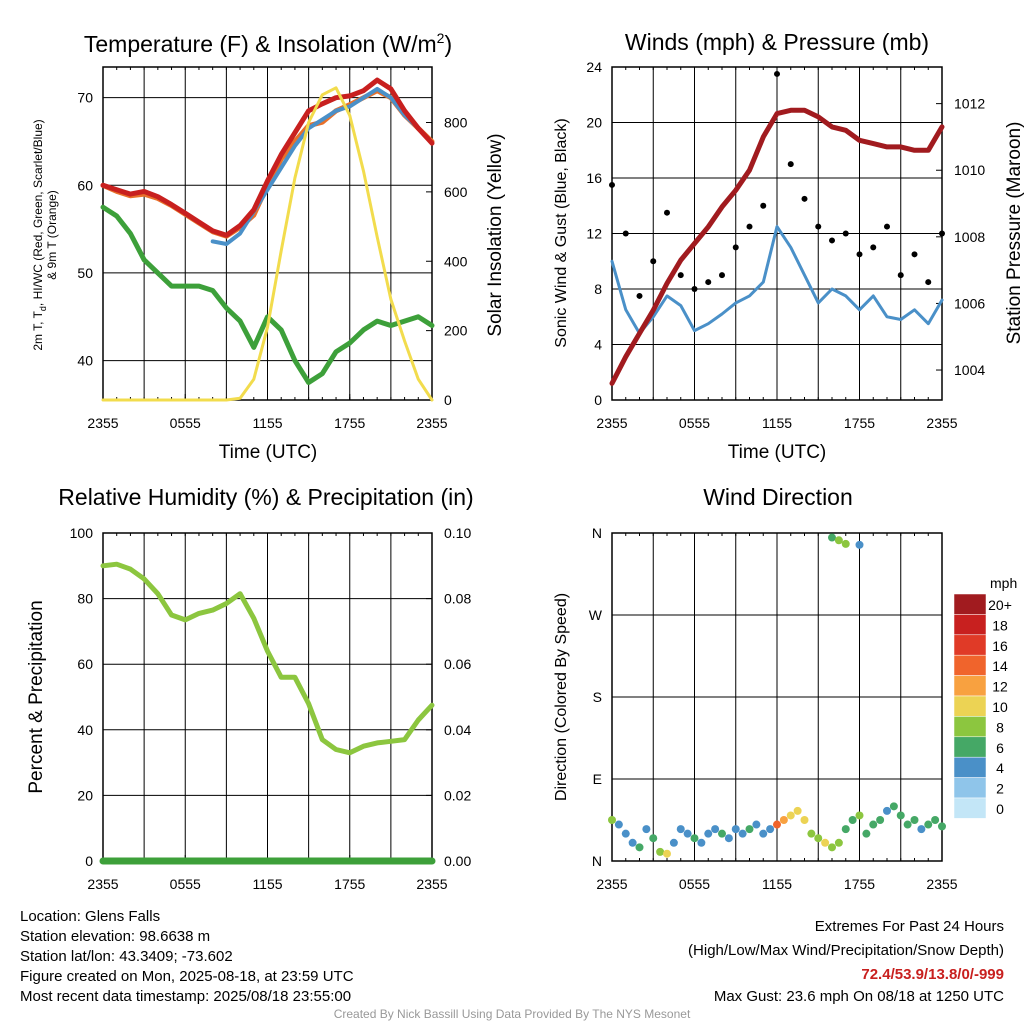 The image size is (1024, 1024). What do you see at coordinates (858, 996) in the screenshot?
I see `max-gust-text: Max Gust: 23.6 mph On 08/18 at 1250 UTC` at bounding box center [858, 996].